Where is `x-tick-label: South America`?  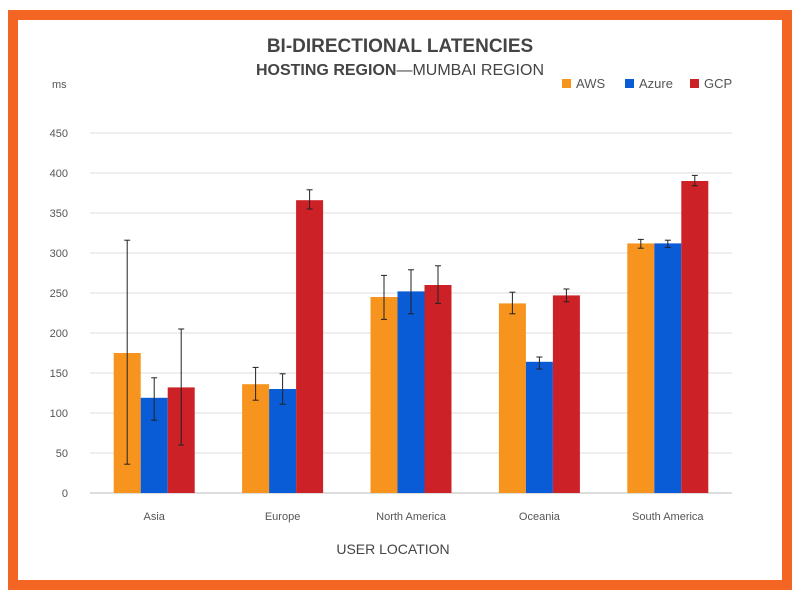
x-tick-label: South America is located at coordinates (668, 517).